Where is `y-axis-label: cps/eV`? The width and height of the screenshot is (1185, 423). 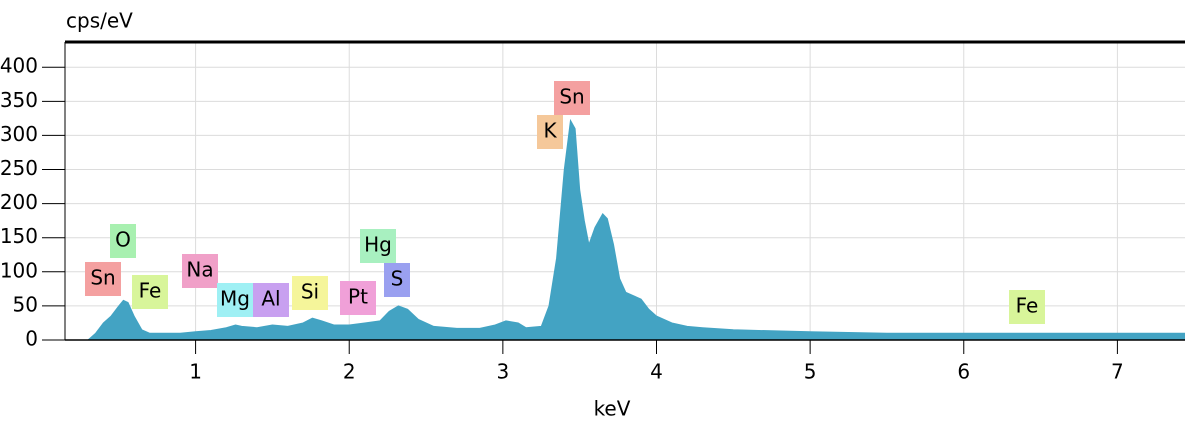 y-axis-label: cps/eV is located at coordinates (99, 21).